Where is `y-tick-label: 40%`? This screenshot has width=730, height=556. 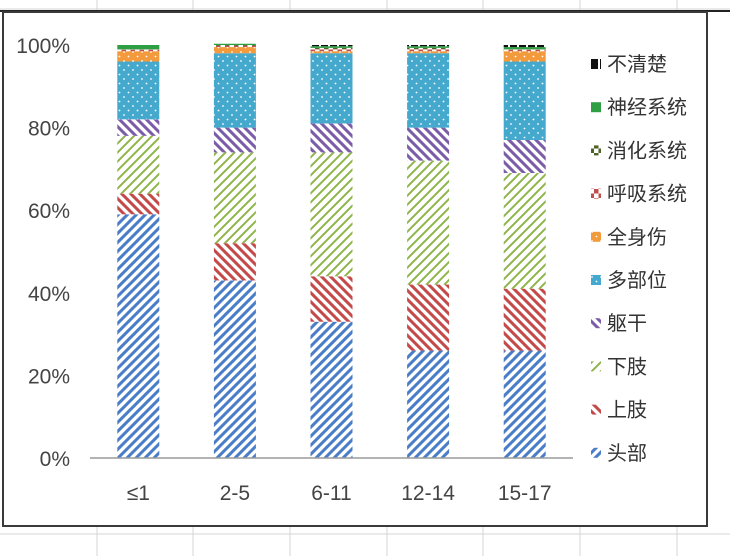
y-tick-label: 40% is located at coordinates (49, 294).